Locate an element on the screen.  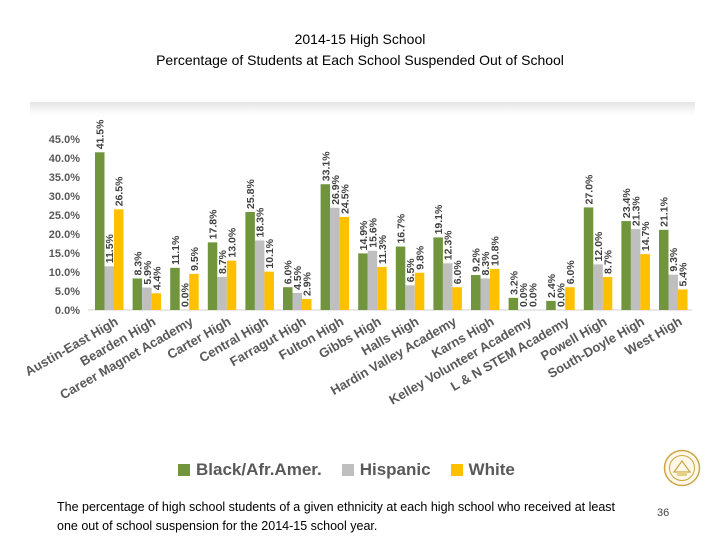
data-label: 9.2% is located at coordinates (477, 259).